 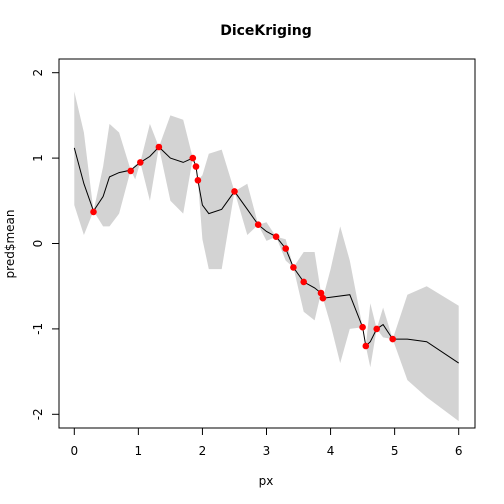 I want to click on y-axis-label: pred$mean, so click(x=10, y=244).